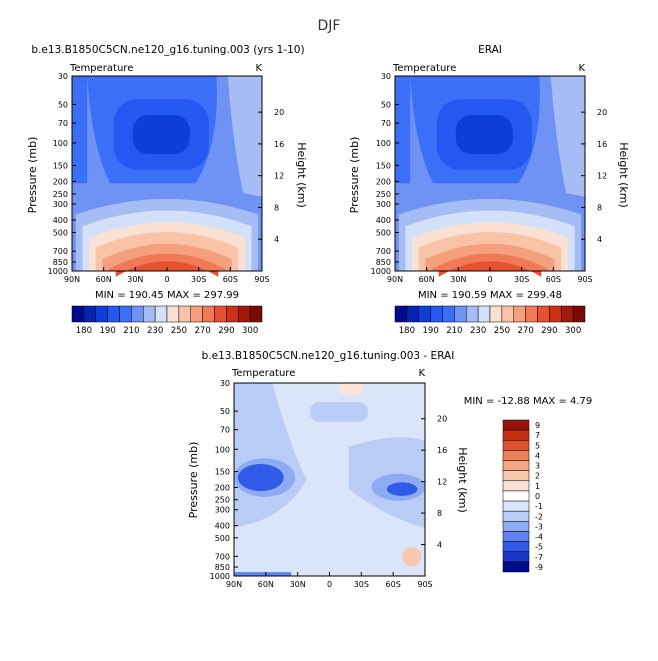  What do you see at coordinates (539, 557) in the screenshot?
I see `colorbar-label: -7` at bounding box center [539, 557].